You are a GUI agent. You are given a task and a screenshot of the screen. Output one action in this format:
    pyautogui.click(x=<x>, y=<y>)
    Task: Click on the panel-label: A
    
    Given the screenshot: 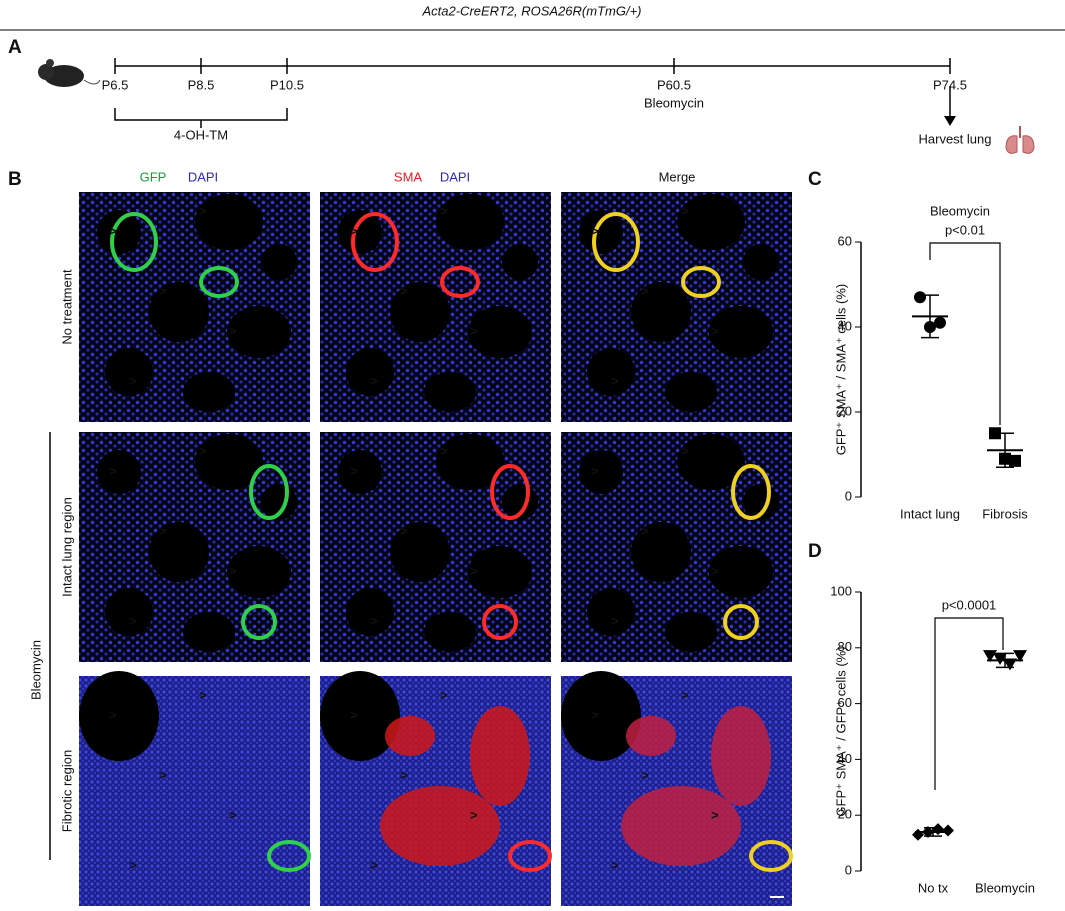 What is the action you would take?
    pyautogui.click(x=15, y=47)
    